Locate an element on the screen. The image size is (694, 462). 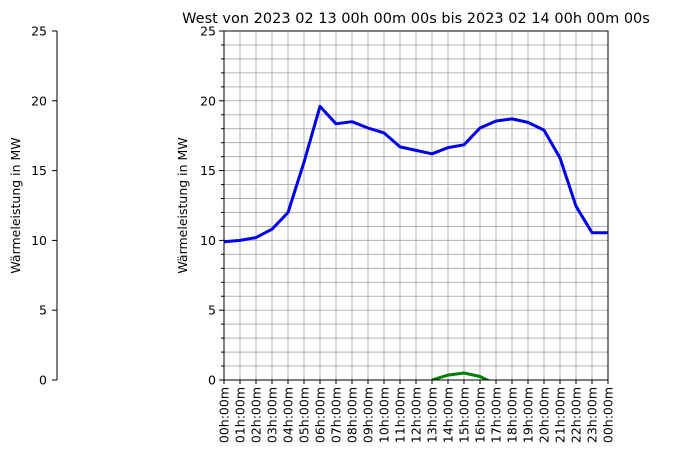
x-tick-label: 22h:00m is located at coordinates (576, 415).